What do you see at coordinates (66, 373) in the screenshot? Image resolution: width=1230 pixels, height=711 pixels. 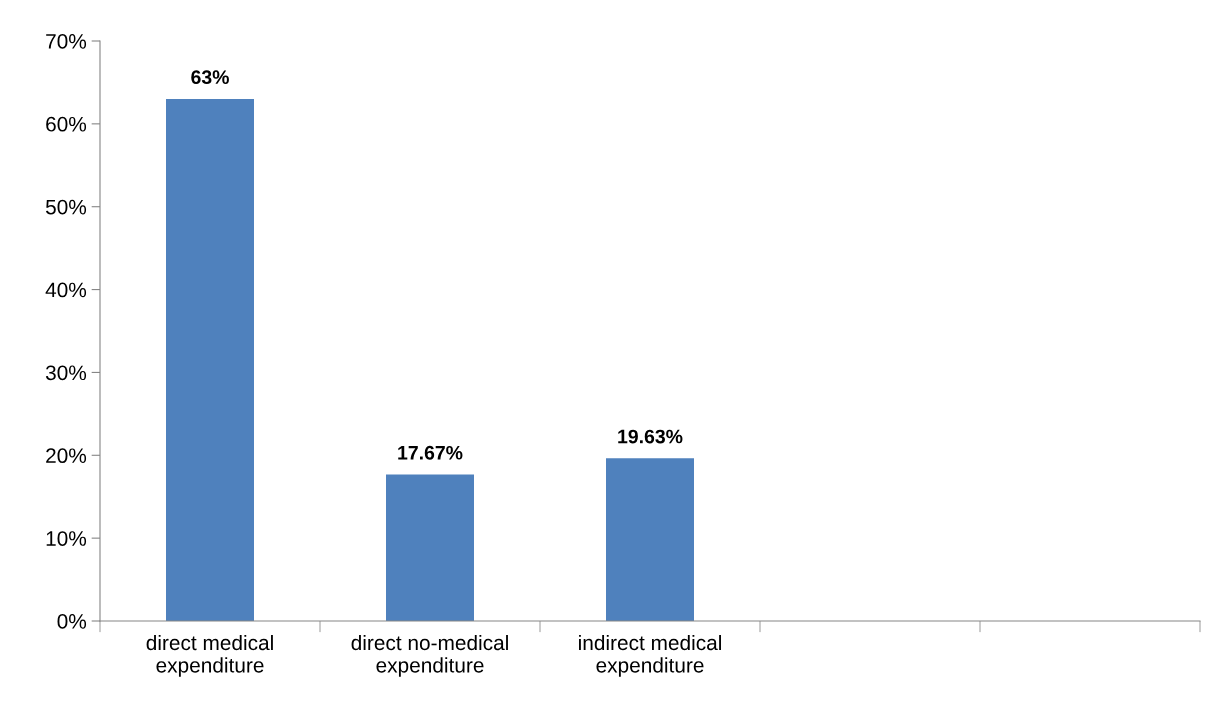 I see `y-tick-label: 30%` at bounding box center [66, 373].